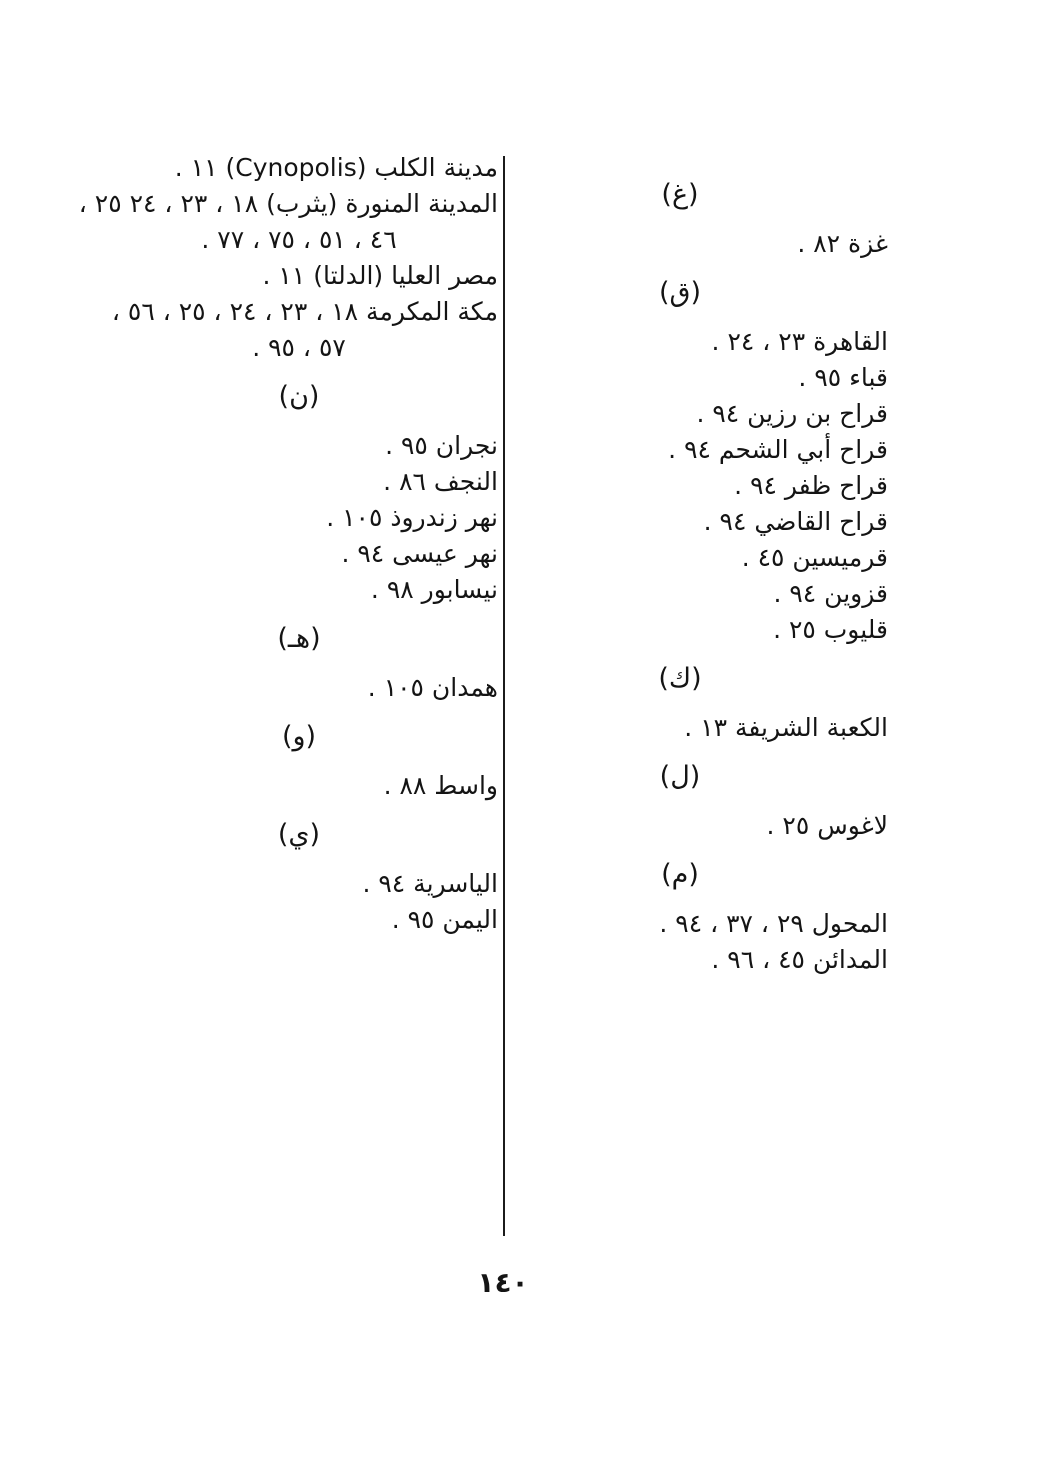 Image resolution: width=1037 pixels, height=1477 pixels. What do you see at coordinates (299, 239) in the screenshot?
I see `index-entry-line: ٤٦ ، ٥١ ، ٧٥ ، ٧٧ .` at bounding box center [299, 239].